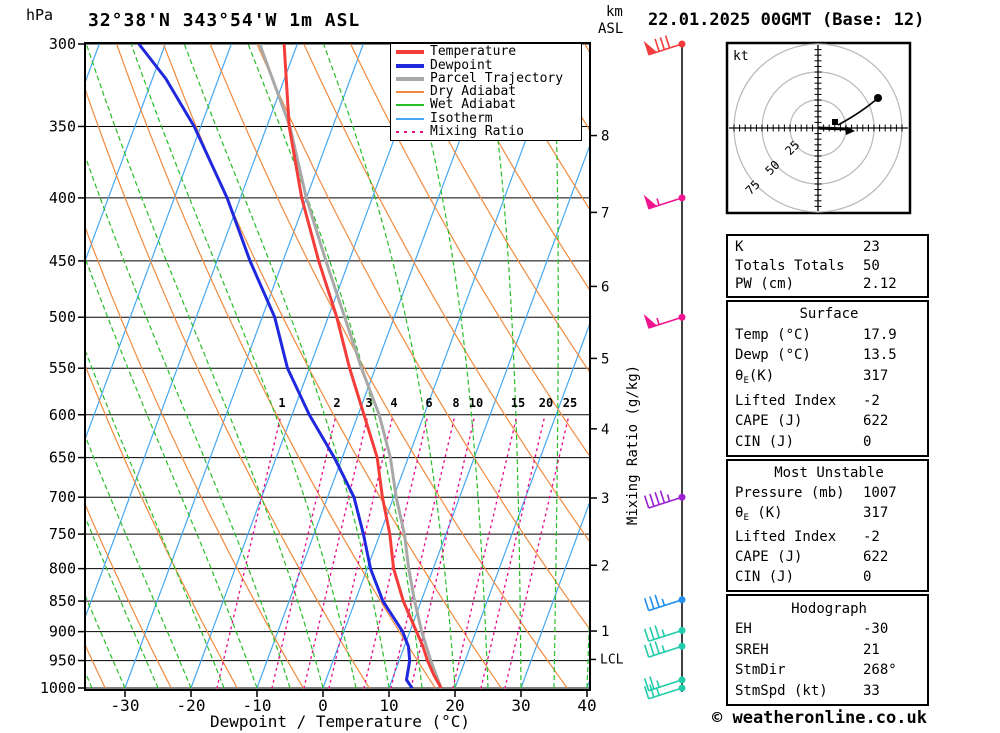 Image resolution: width=1000 pixels, height=733 pixels. What do you see at coordinates (880, 334) in the screenshot?
I see `table-row-value: 17.9` at bounding box center [880, 334].